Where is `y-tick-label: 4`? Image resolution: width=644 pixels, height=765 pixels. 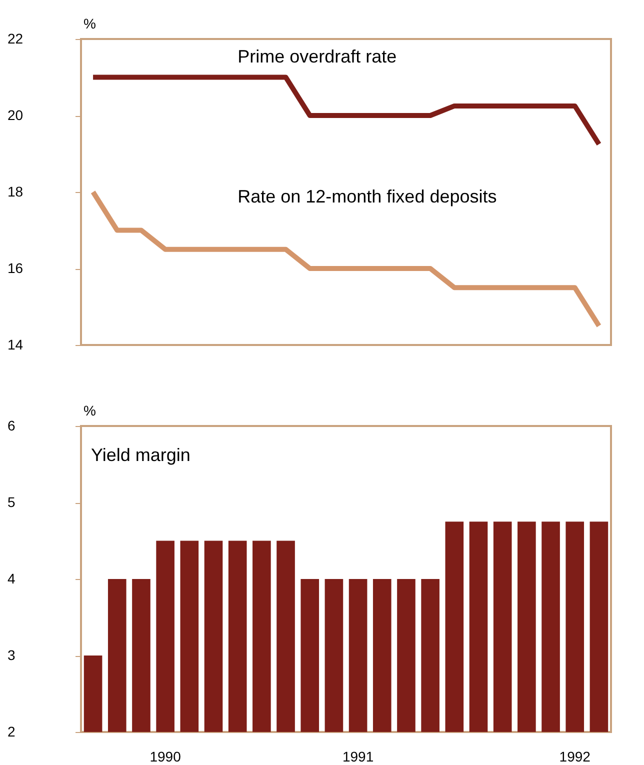
y-tick-label: 4 is located at coordinates (12, 578).